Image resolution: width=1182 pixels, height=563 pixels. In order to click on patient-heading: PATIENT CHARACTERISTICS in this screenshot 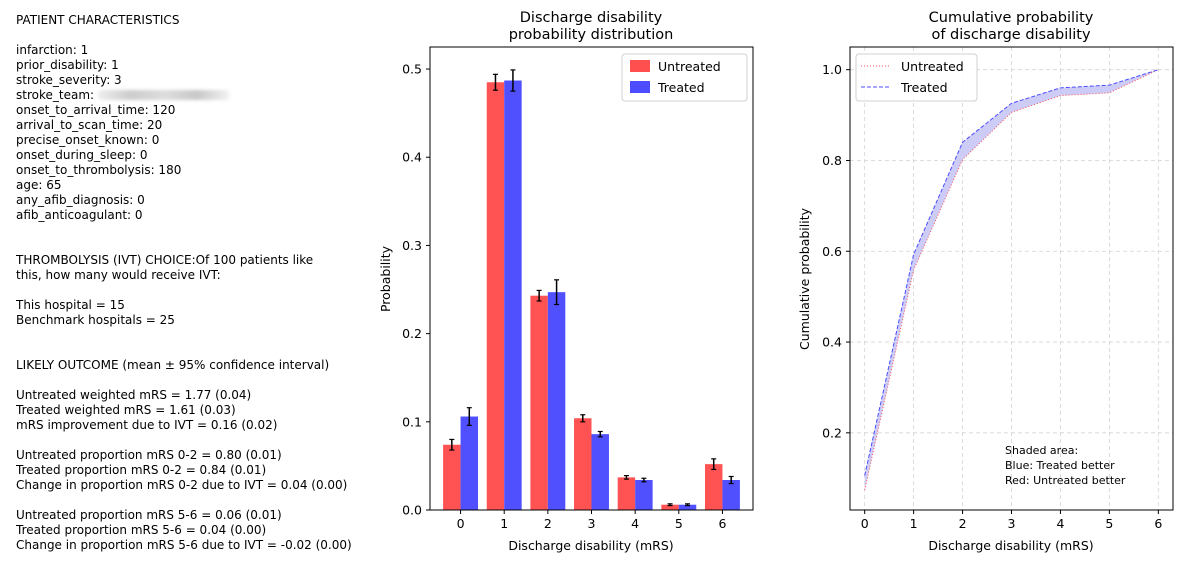, I will do `click(98, 20)`.